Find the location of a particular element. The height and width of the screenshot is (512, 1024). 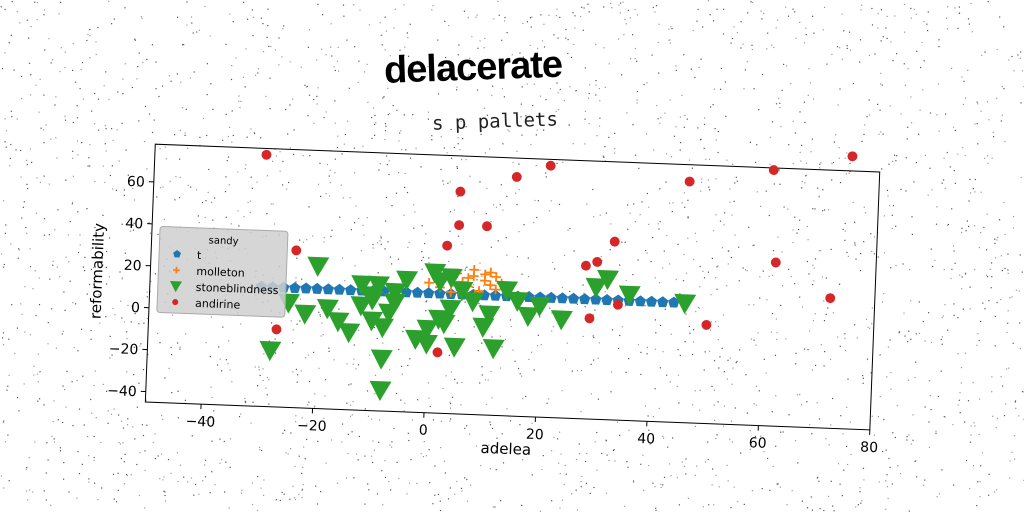

point-molleton is located at coordinates (474, 269).